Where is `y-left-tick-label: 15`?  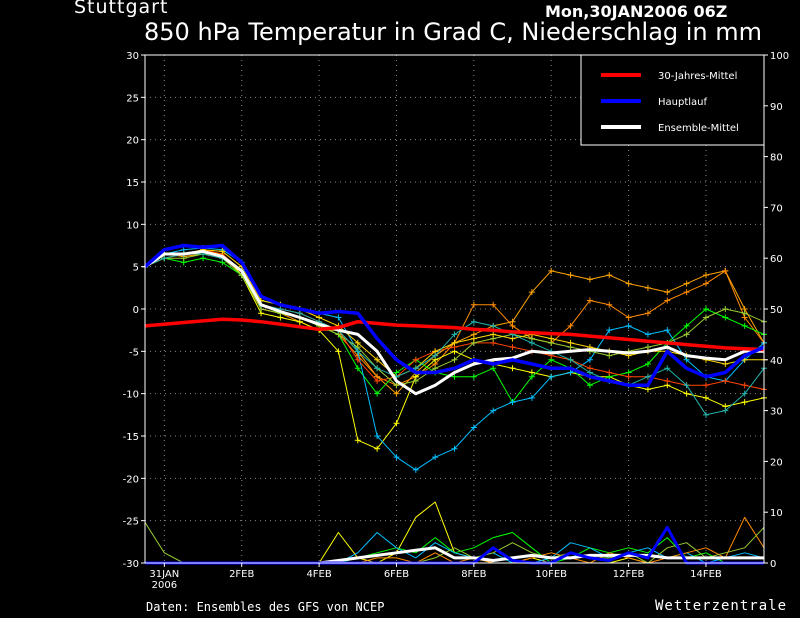
y-left-tick-label: 15 is located at coordinates (132, 183).